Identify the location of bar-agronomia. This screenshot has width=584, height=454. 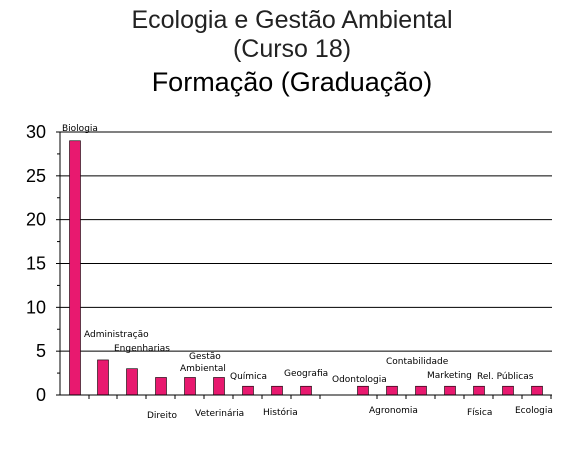
(421, 390).